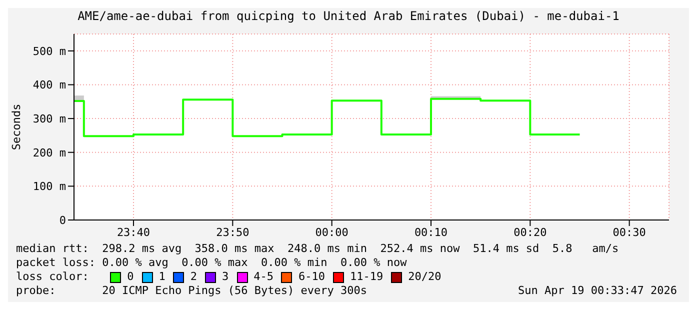 This screenshot has width=697, height=310. What do you see at coordinates (367, 277) in the screenshot?
I see `legend-label: 11-19` at bounding box center [367, 277].